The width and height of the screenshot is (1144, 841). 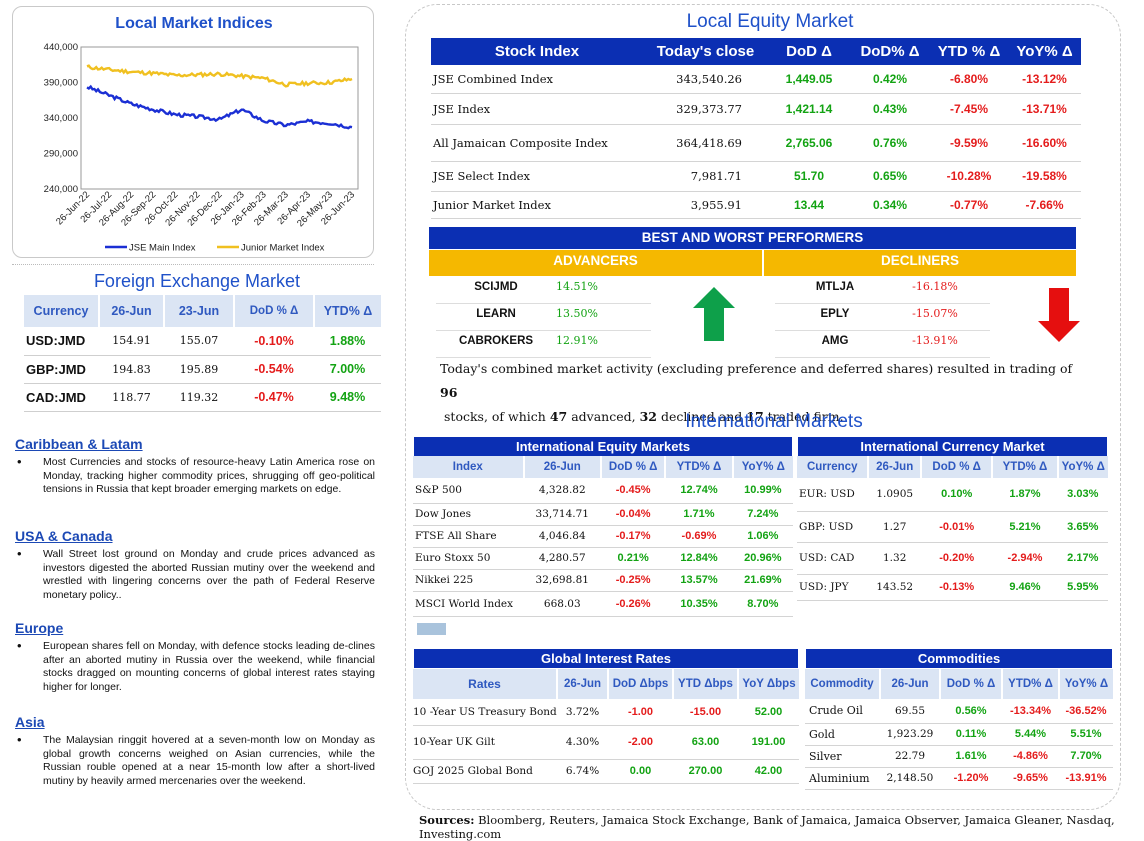 I want to click on stock-change: -13.91%, so click(x=935, y=340).